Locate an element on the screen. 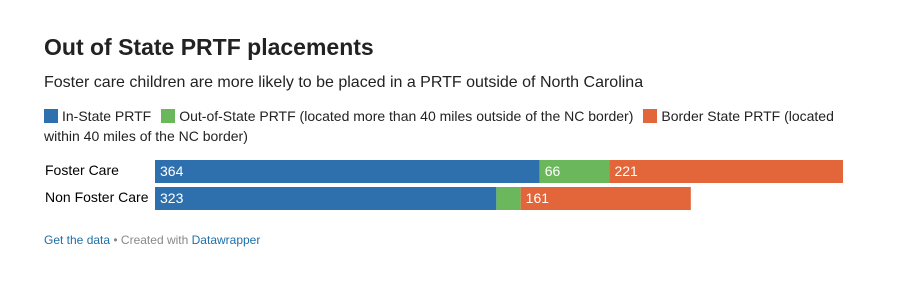 The width and height of the screenshot is (900, 295). footer: Get the data • Created with Datawrapper is located at coordinates (152, 240).